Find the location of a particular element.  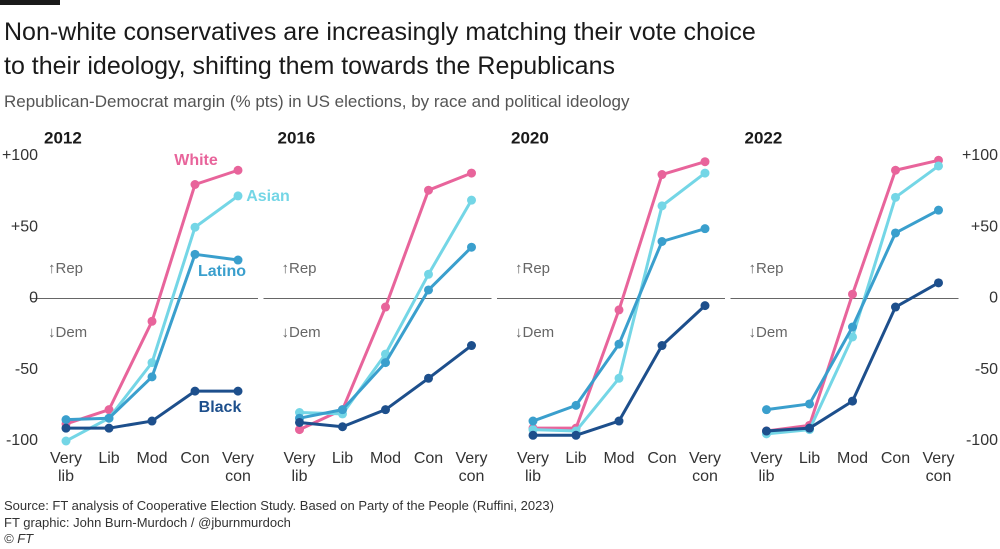

y-tick-label: -100 is located at coordinates (982, 440).